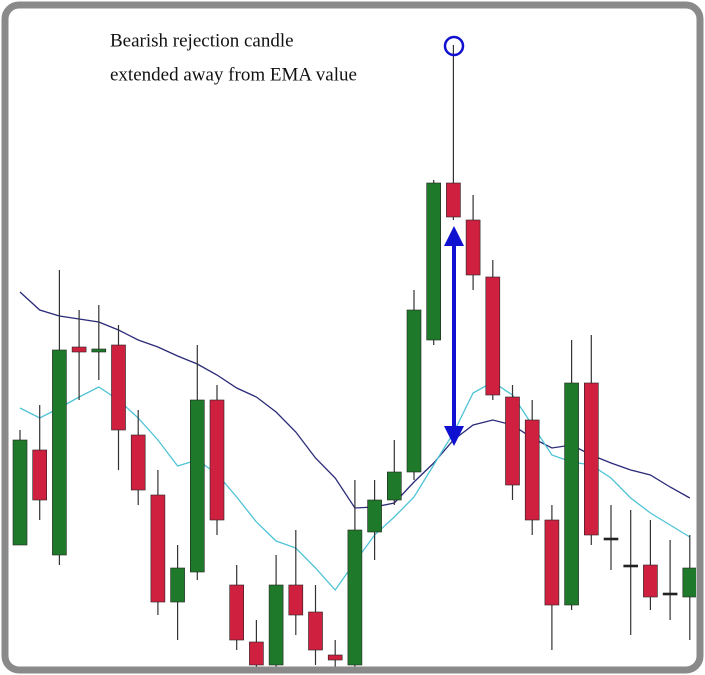 The image size is (705, 675). What do you see at coordinates (202, 40) in the screenshot?
I see `annotation-line: Bearish rejection candle` at bounding box center [202, 40].